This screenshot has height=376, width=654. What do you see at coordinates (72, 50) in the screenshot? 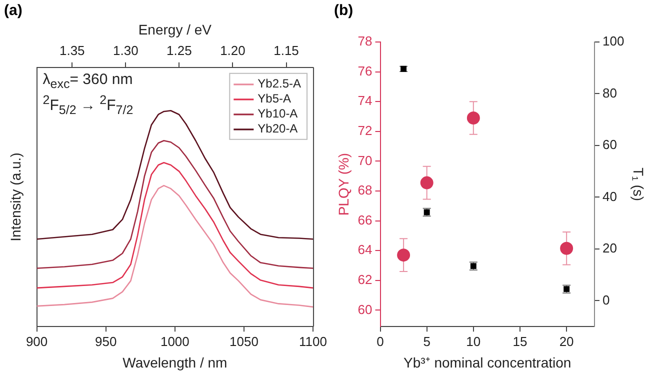
I see `x2-tick-label: 1.35` at bounding box center [72, 50].